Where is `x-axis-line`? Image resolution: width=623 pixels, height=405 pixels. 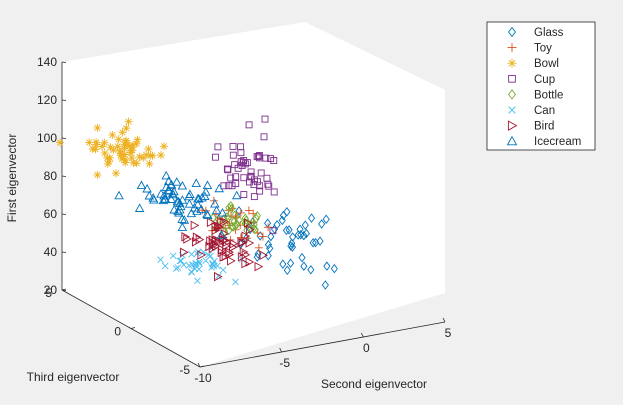
x-axis-line is located at coordinates (322, 344).